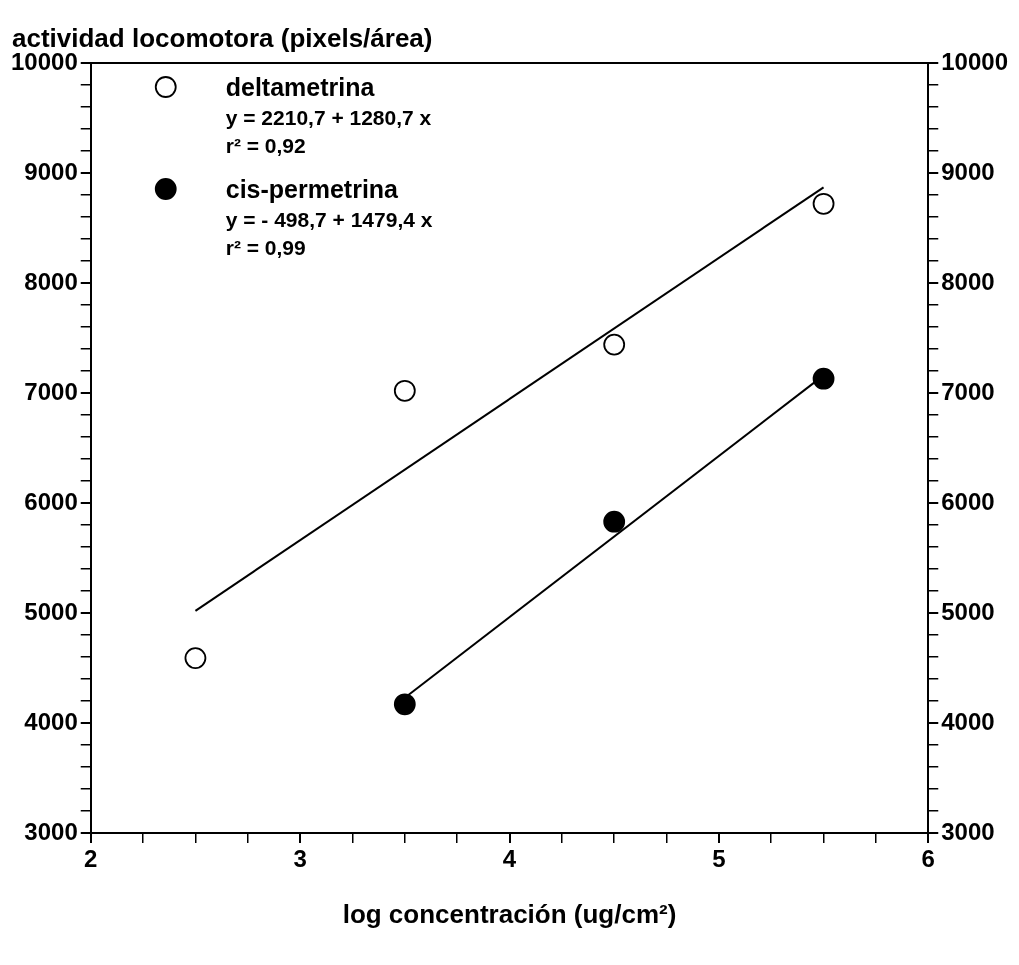 Image resolution: width=1019 pixels, height=965 pixels. I want to click on x-tick-label: 4, so click(509, 859).